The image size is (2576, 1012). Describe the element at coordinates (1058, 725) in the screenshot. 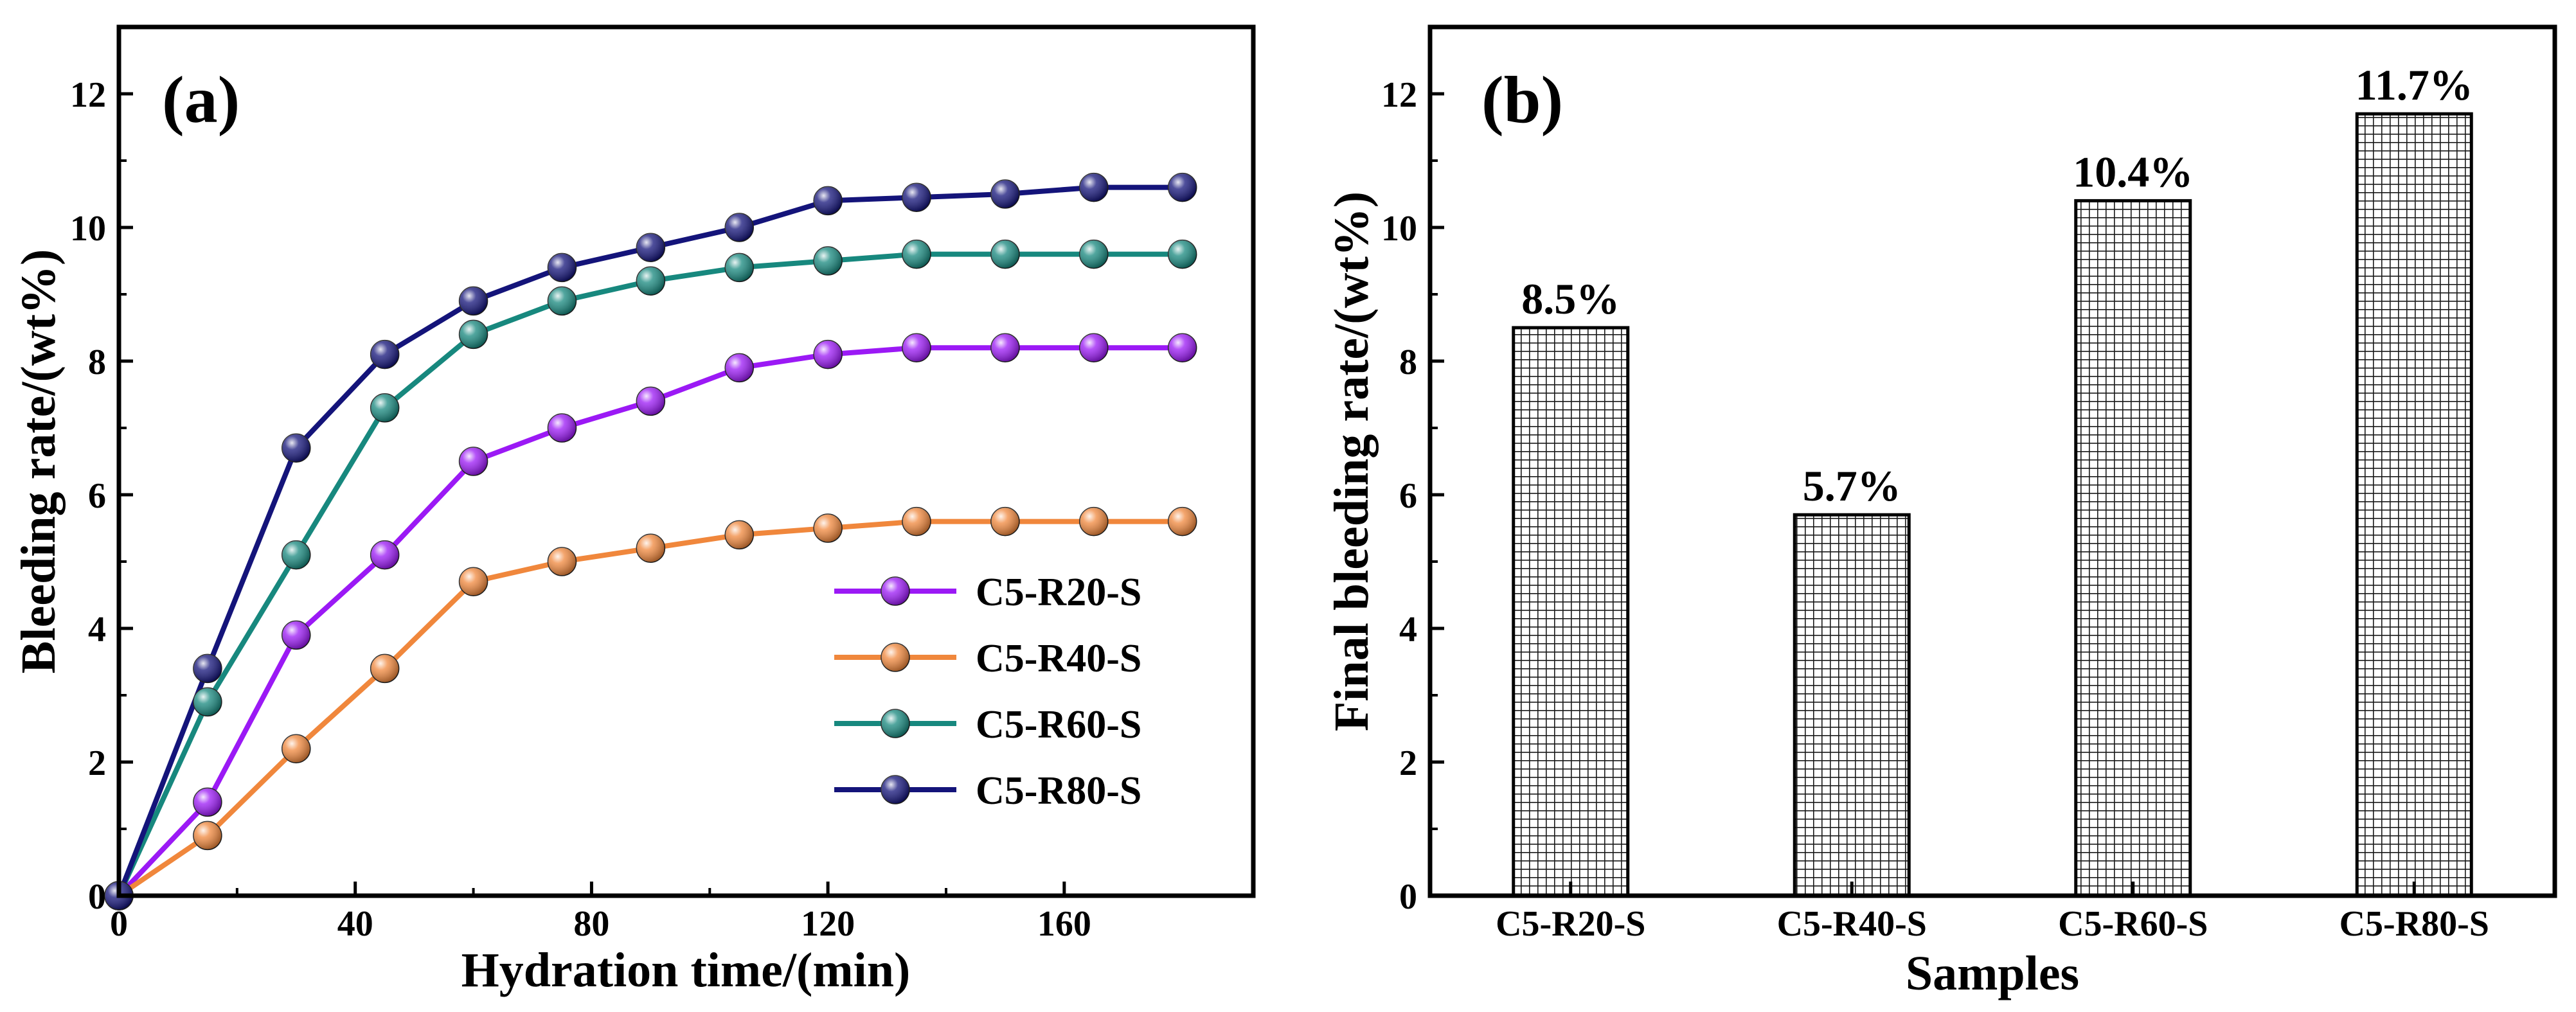

I see `legend-entry-label: C5-R60-S` at that location.